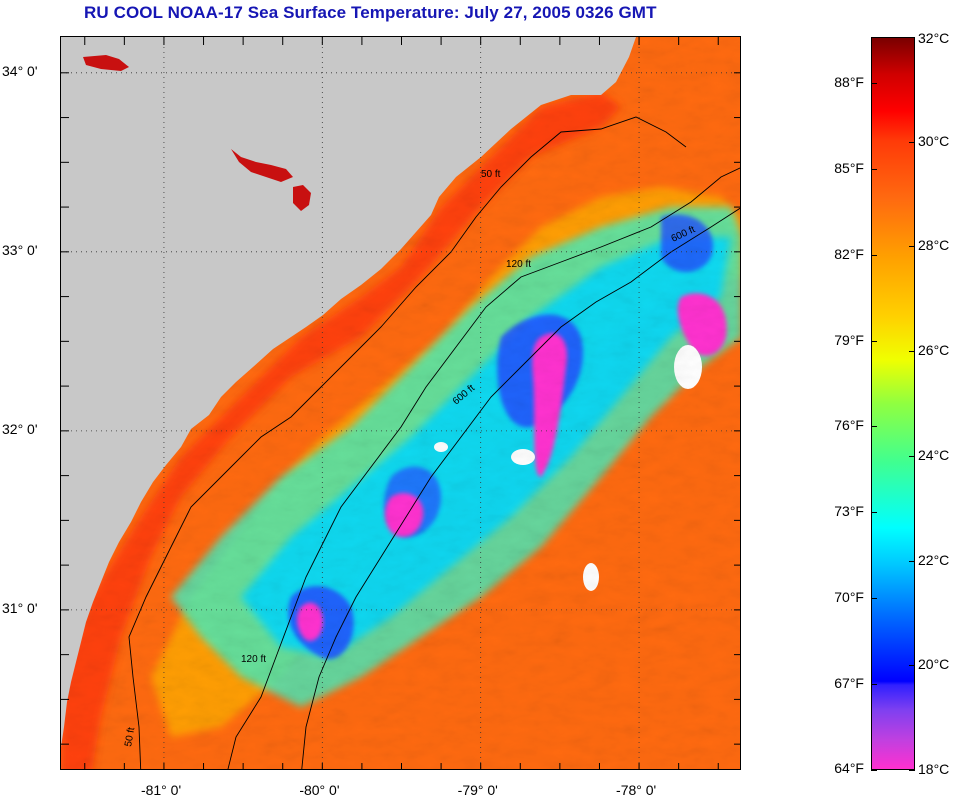 This screenshot has width=968, height=801. I want to click on longitude-label: -79° 0', so click(477, 790).